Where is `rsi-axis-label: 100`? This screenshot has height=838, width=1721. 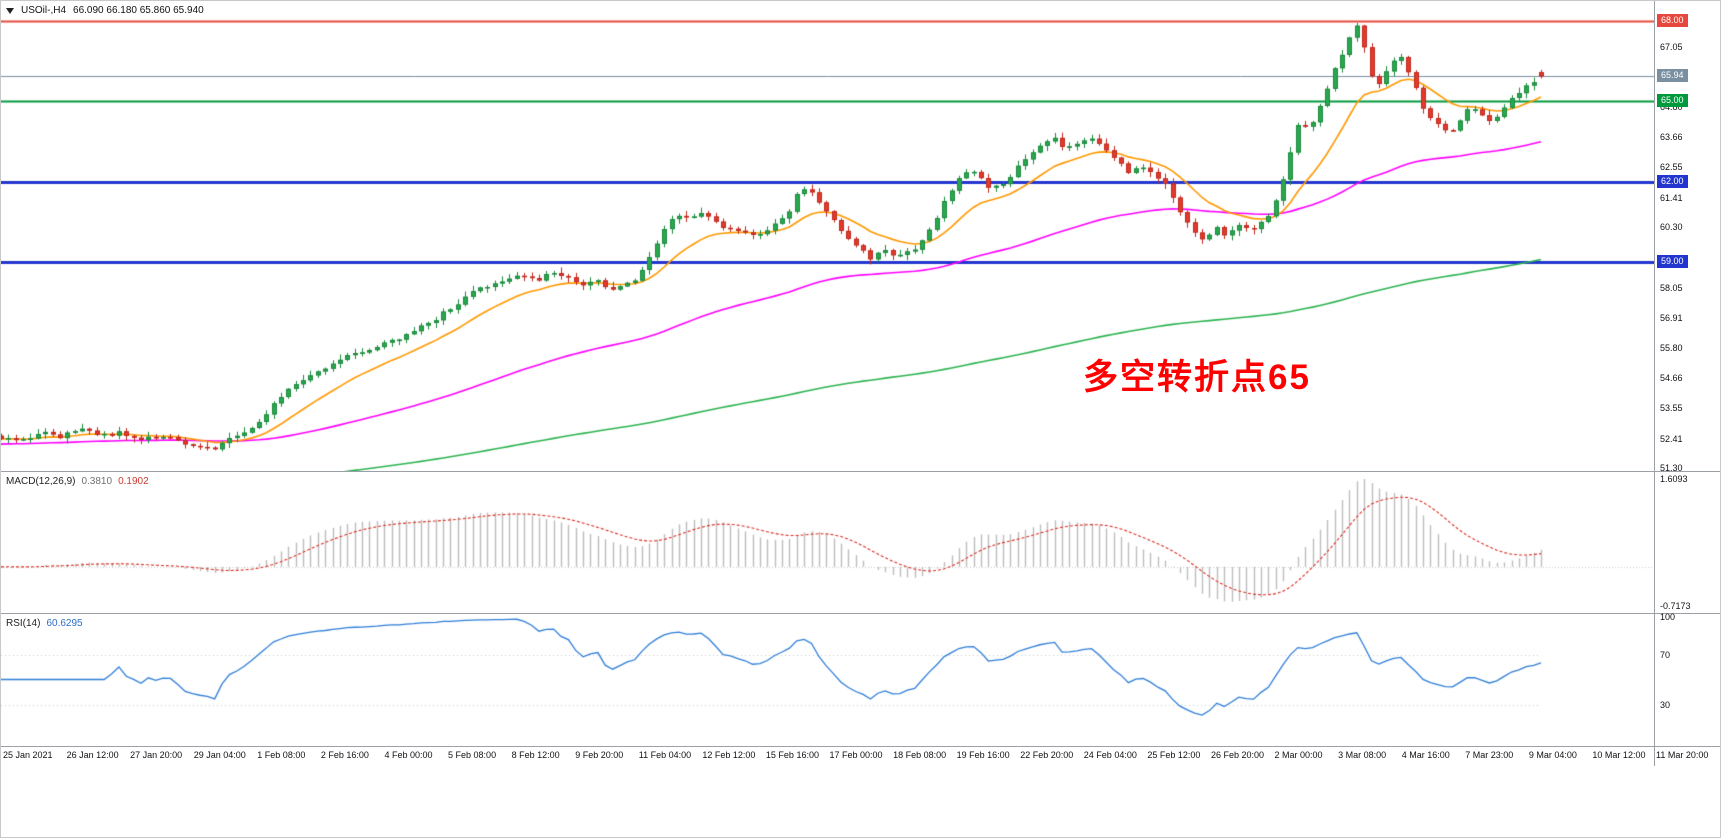 rsi-axis-label: 100 is located at coordinates (1668, 617).